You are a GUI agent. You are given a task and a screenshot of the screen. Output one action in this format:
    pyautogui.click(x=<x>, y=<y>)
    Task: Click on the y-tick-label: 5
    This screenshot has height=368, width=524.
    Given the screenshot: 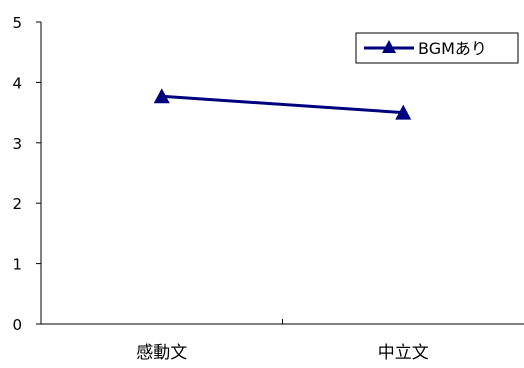 What is the action you would take?
    pyautogui.click(x=17, y=23)
    